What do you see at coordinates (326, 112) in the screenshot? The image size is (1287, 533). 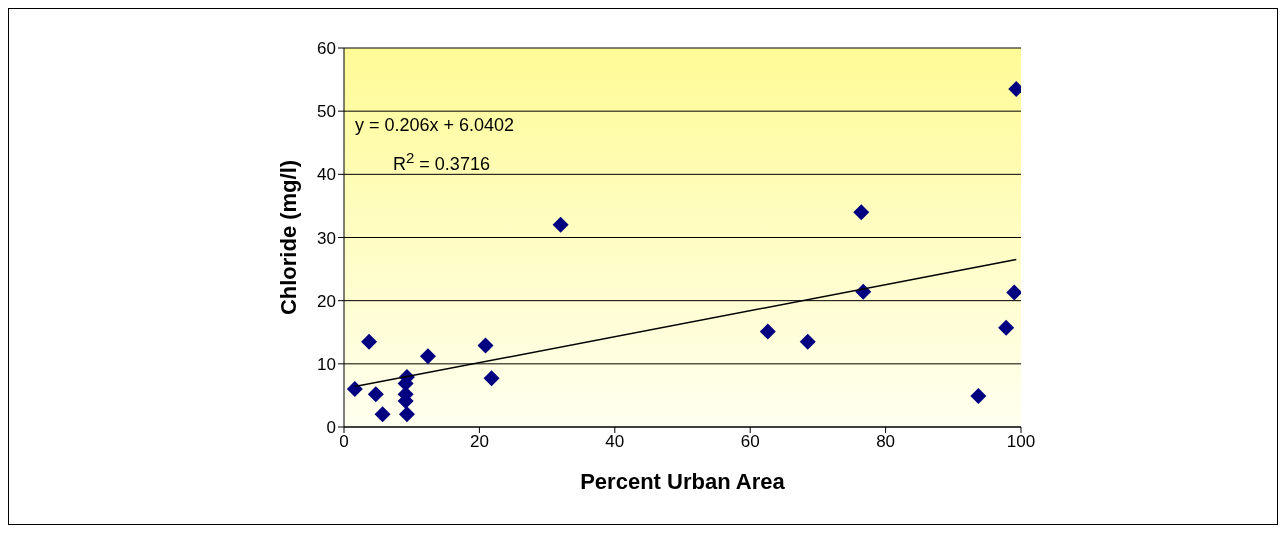 I see `y-tick-label: 50` at bounding box center [326, 112].